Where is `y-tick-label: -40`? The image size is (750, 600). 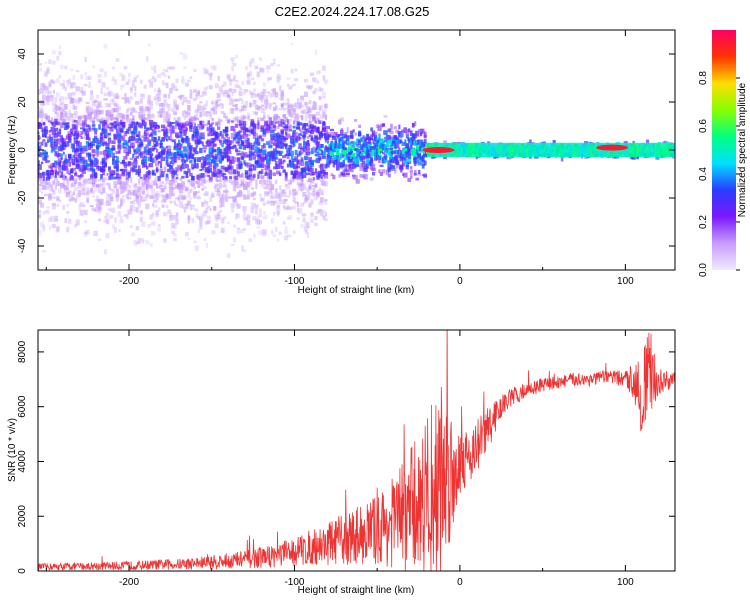 y-tick-label: -40 is located at coordinates (22, 245).